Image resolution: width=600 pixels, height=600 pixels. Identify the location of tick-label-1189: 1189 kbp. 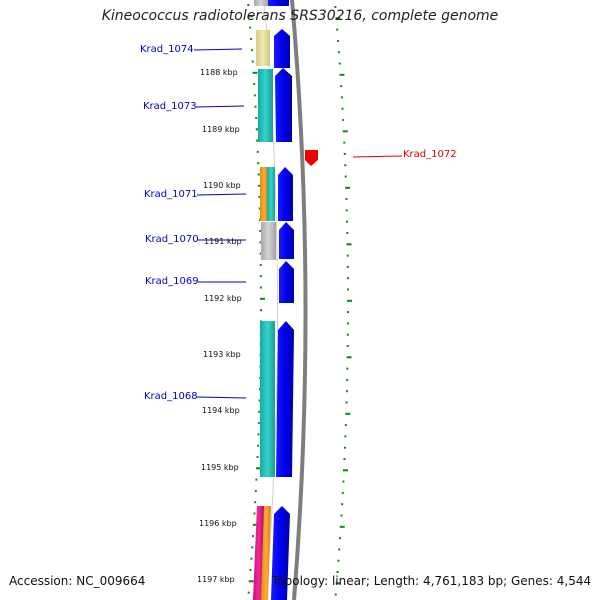
(221, 129).